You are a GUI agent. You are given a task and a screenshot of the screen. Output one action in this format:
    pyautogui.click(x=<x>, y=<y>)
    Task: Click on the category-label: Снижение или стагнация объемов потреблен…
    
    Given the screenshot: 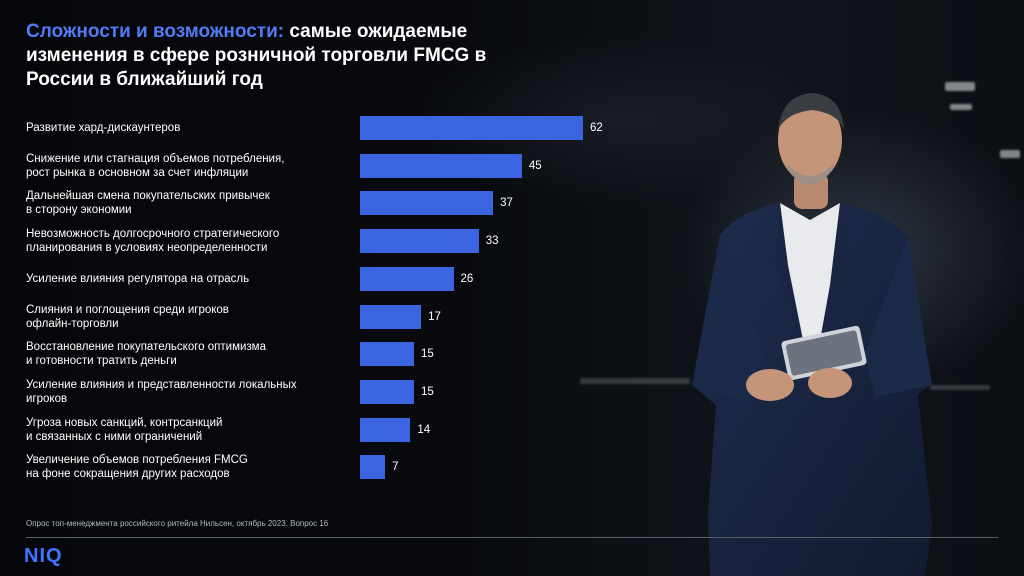 What is the action you would take?
    pyautogui.click(x=186, y=166)
    